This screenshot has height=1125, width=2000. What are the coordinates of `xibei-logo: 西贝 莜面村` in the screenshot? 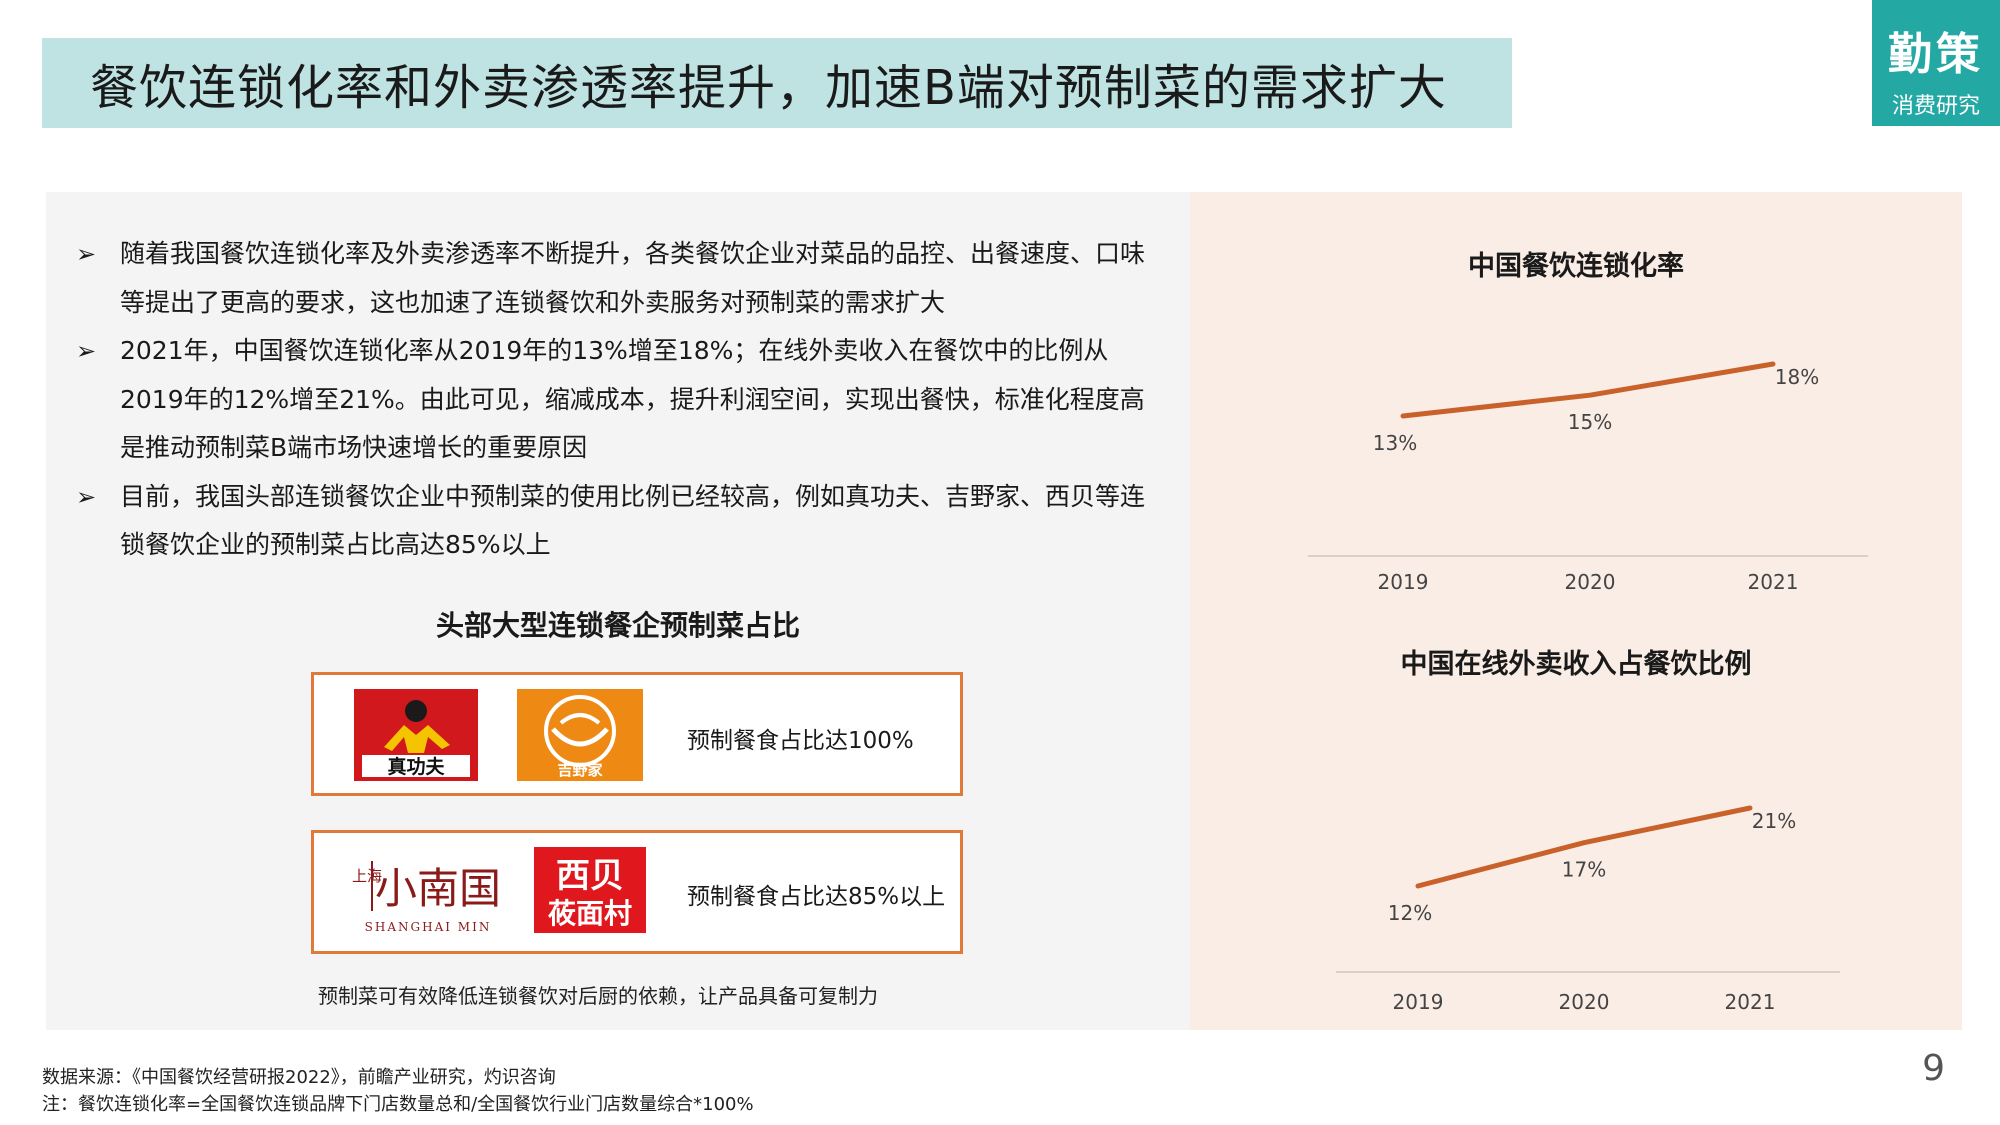 It's located at (590, 890).